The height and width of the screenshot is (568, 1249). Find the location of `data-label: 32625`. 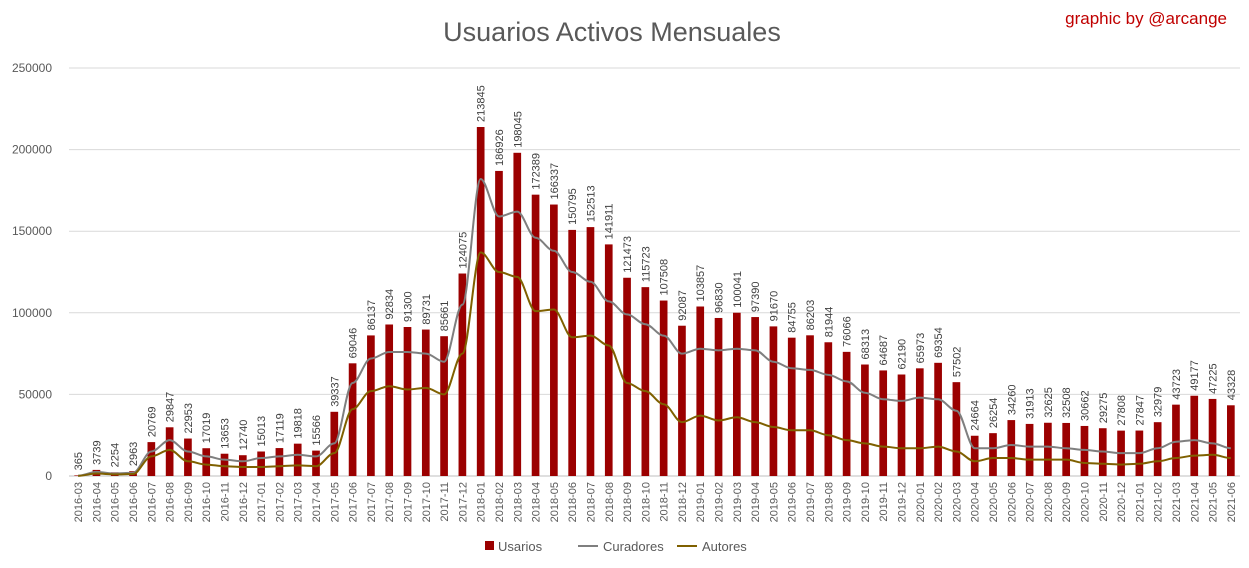

data-label: 32625 is located at coordinates (1049, 402).